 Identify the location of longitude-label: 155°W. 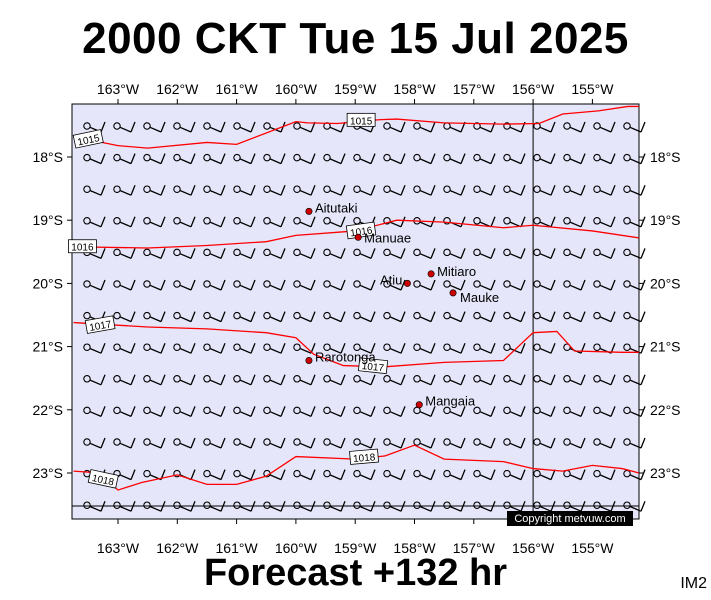
(592, 548).